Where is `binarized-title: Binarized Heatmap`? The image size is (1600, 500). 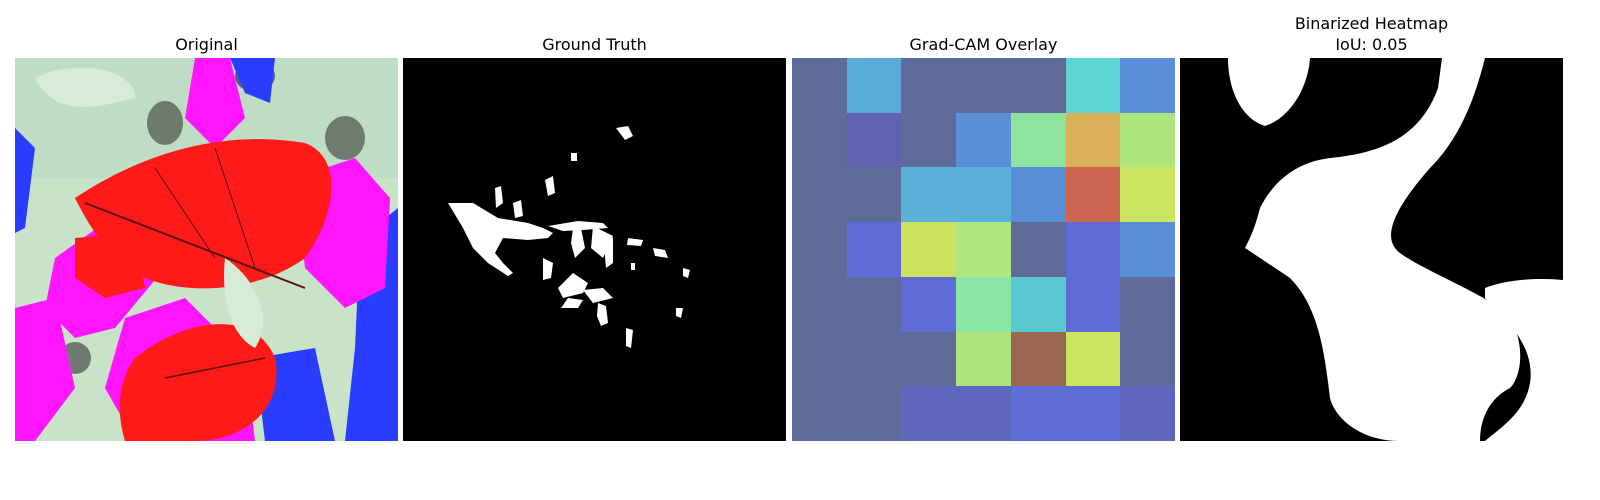 binarized-title: Binarized Heatmap is located at coordinates (1371, 23).